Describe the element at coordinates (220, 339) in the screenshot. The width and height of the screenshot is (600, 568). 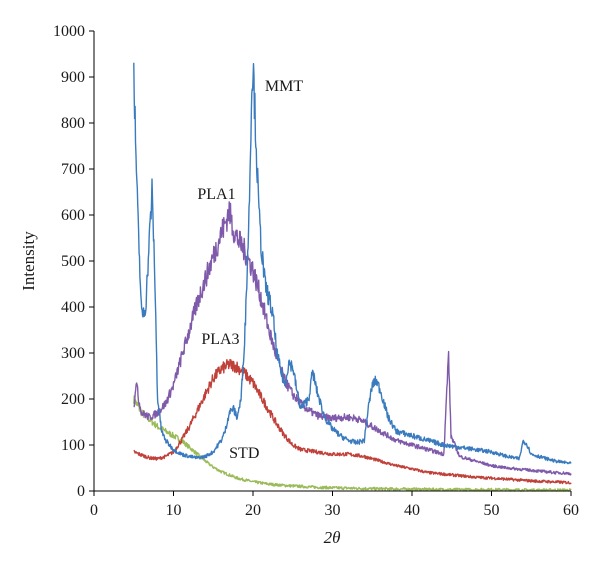
I see `series-label-pla3: PLA3` at that location.